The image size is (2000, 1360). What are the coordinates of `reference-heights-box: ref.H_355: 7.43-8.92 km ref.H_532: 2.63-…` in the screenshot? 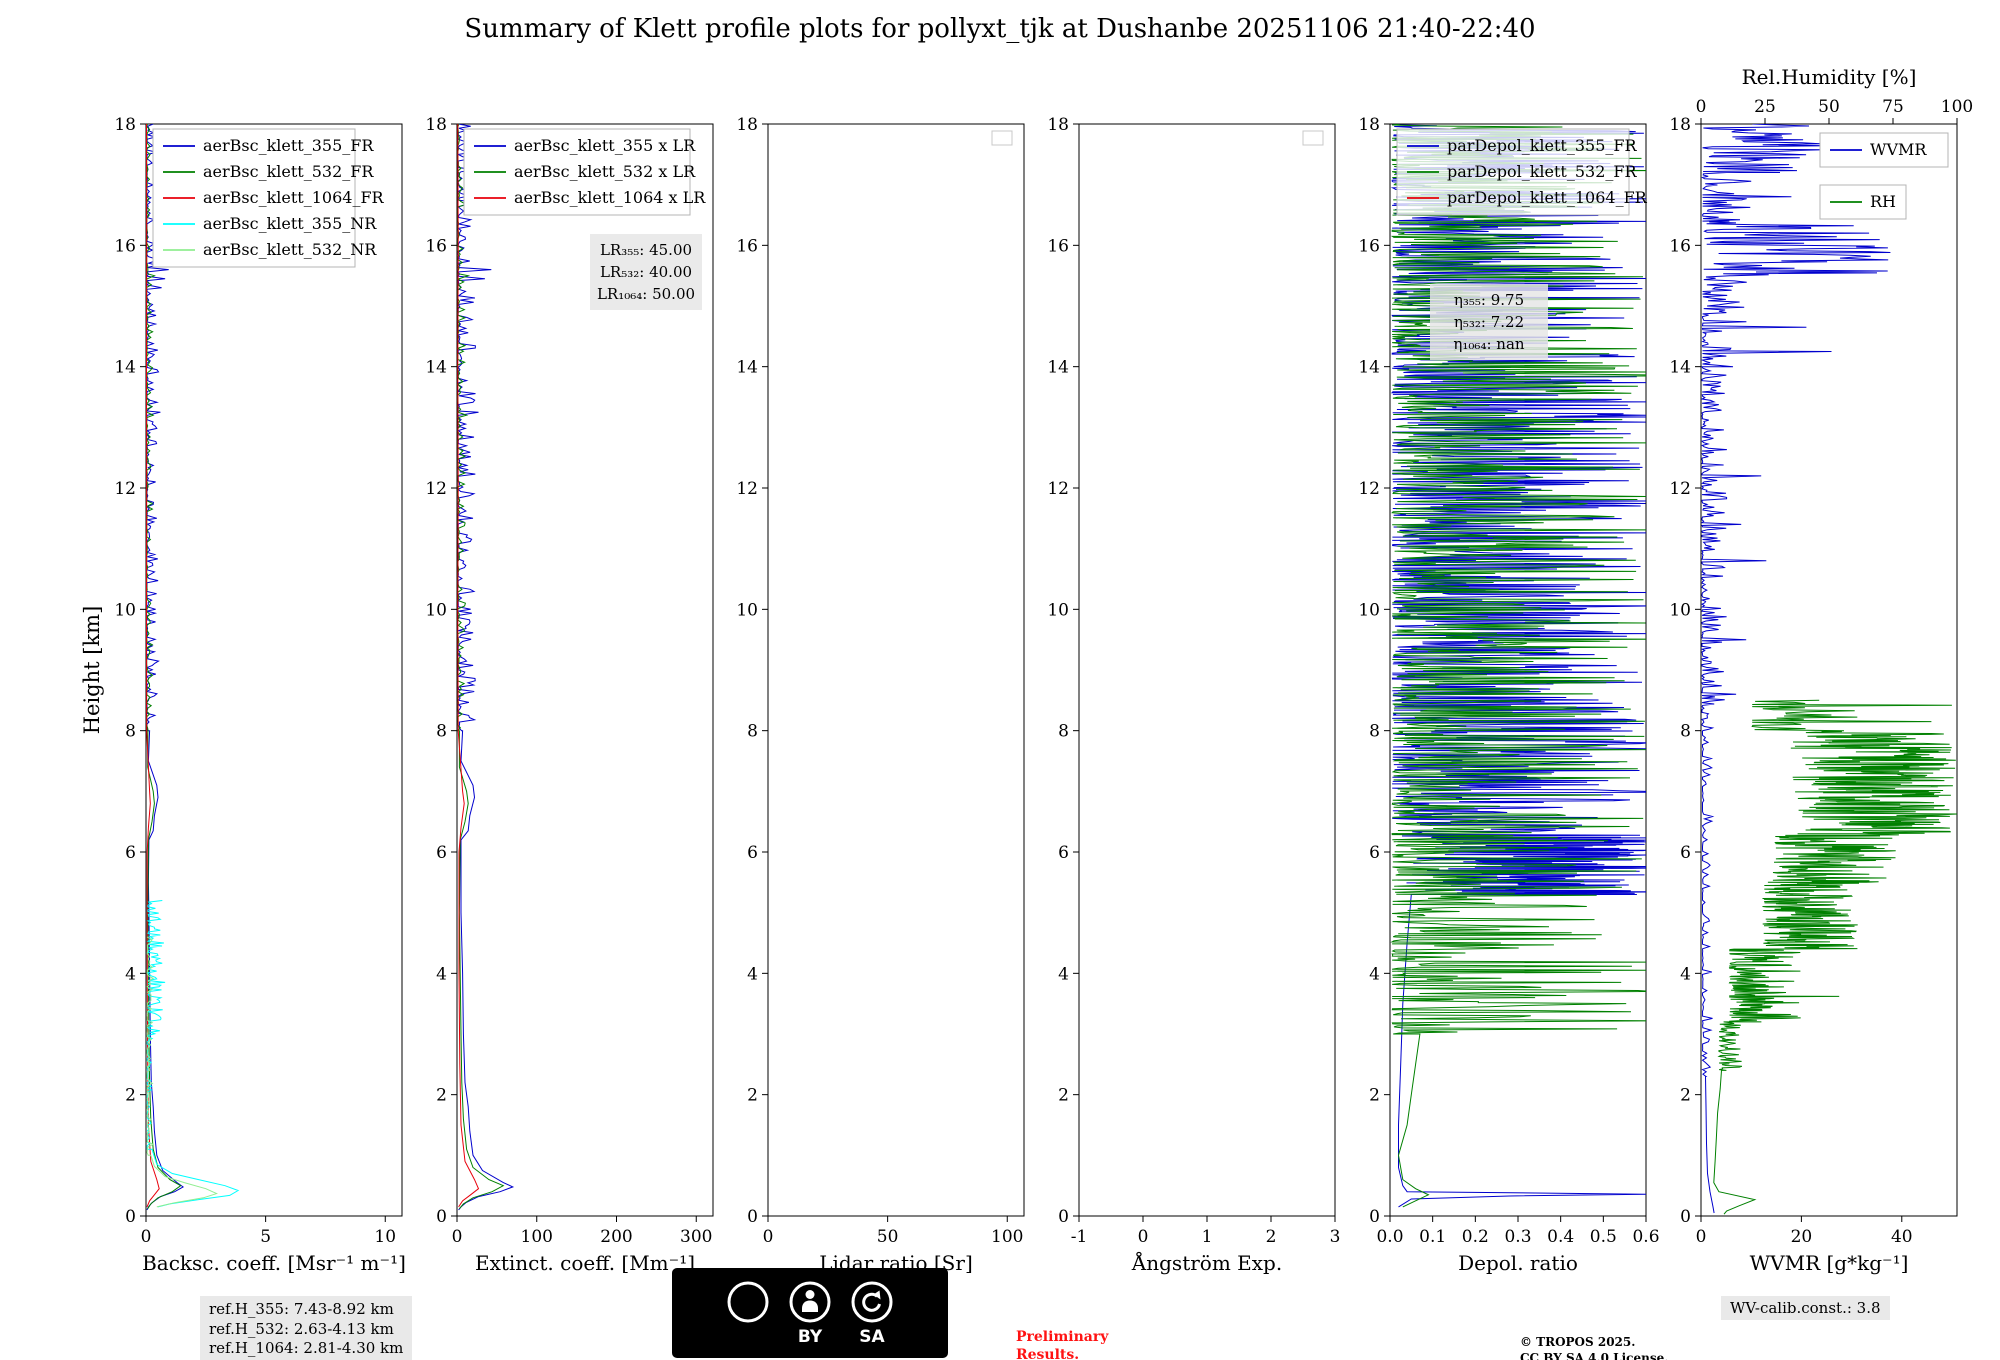 It's located at (306, 1328).